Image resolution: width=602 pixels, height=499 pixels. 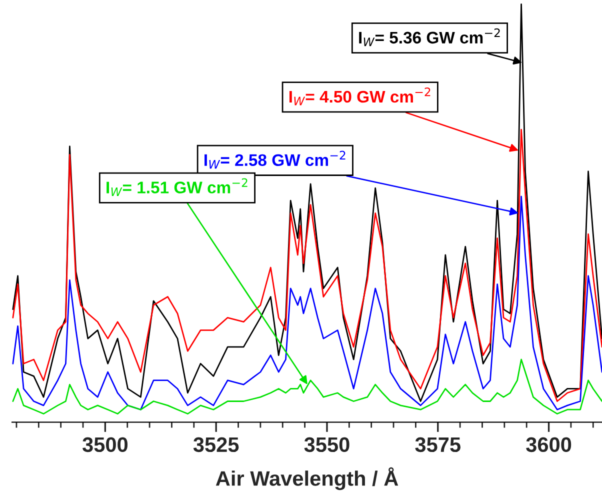 What do you see at coordinates (105, 444) in the screenshot?
I see `x-tick-label: 3500` at bounding box center [105, 444].